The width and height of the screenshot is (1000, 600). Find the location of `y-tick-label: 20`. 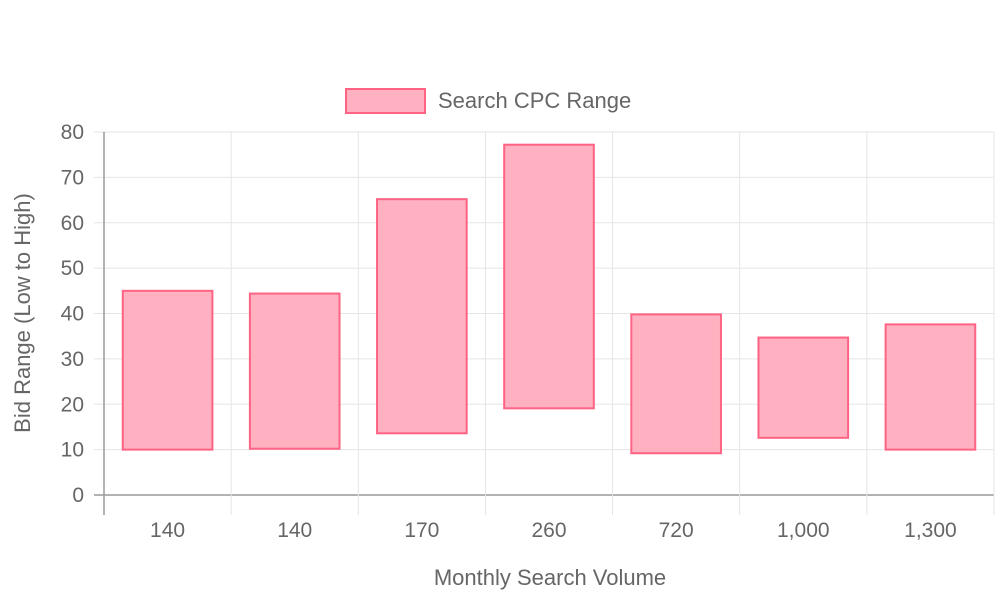

y-tick-label: 20 is located at coordinates (72, 404).